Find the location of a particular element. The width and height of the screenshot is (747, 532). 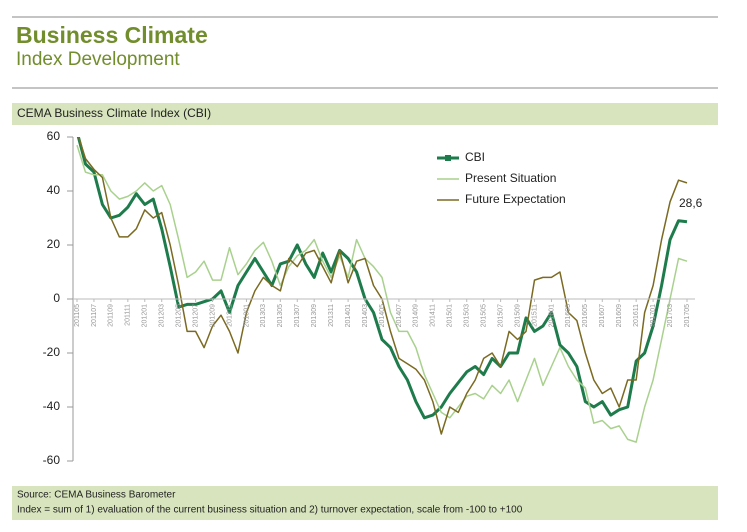

x-tick-label: 201701 is located at coordinates (653, 315).